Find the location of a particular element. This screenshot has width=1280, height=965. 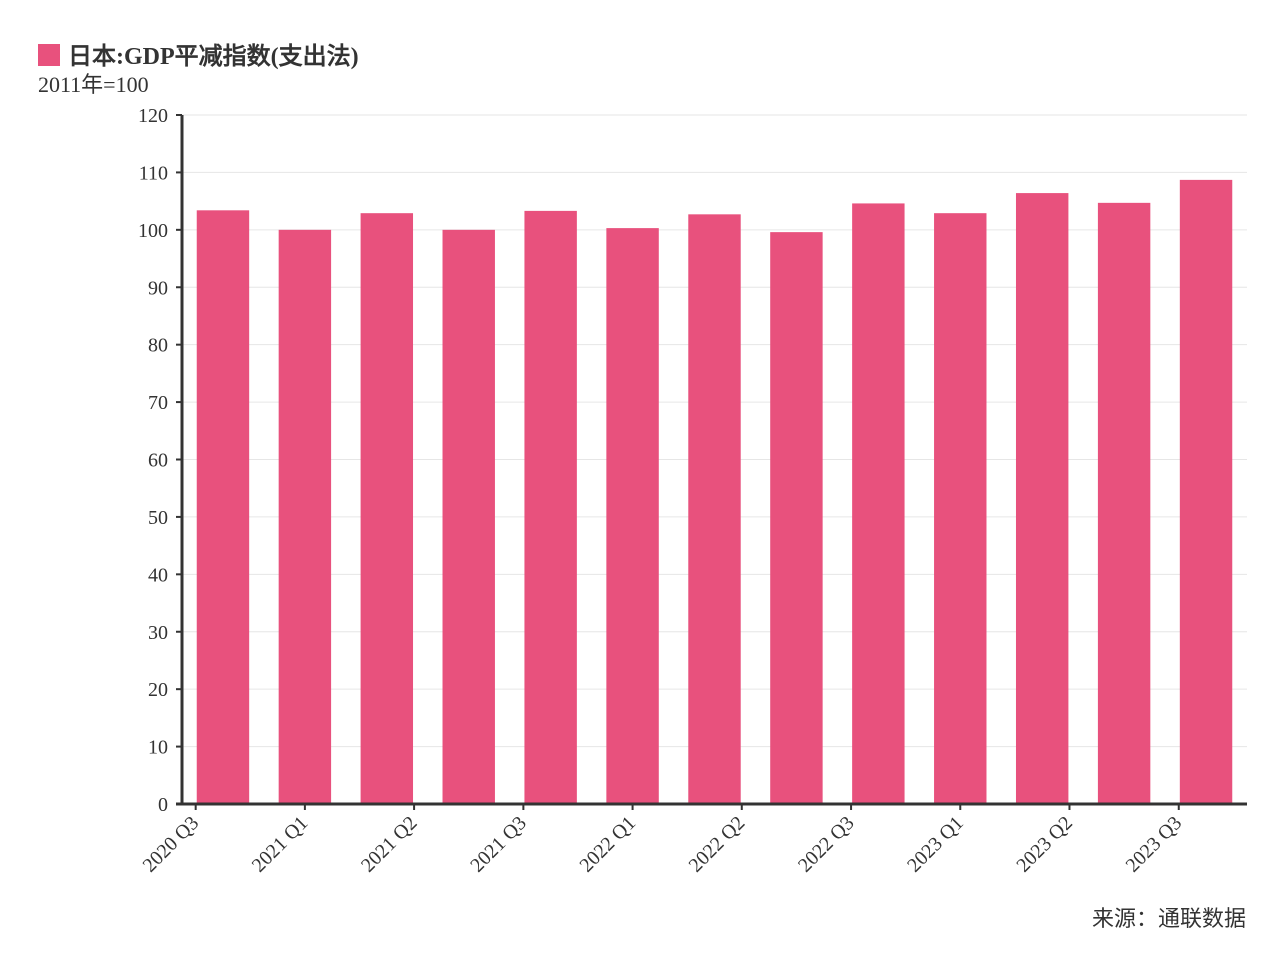

y-tick-label: 30 is located at coordinates (158, 633).